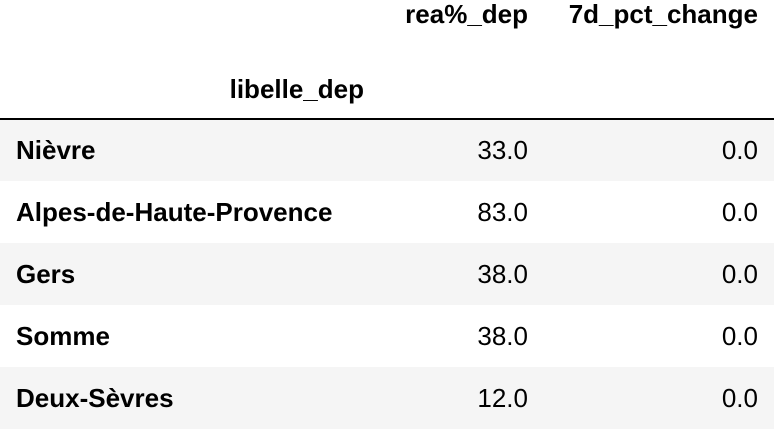 The width and height of the screenshot is (774, 429). Describe the element at coordinates (46, 273) in the screenshot. I see `row-index-label: Gers` at that location.